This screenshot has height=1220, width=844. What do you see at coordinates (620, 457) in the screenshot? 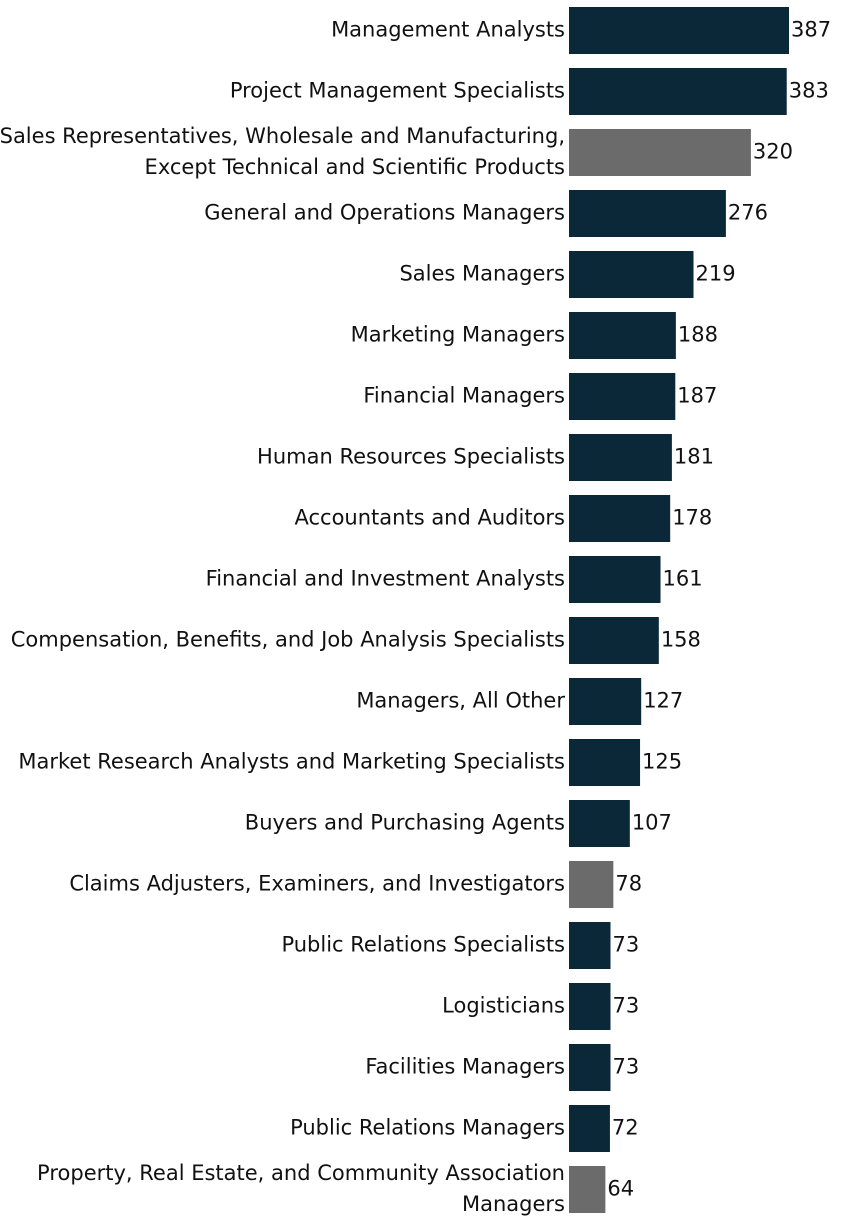
I see `bar-human-resources-specialists` at bounding box center [620, 457].